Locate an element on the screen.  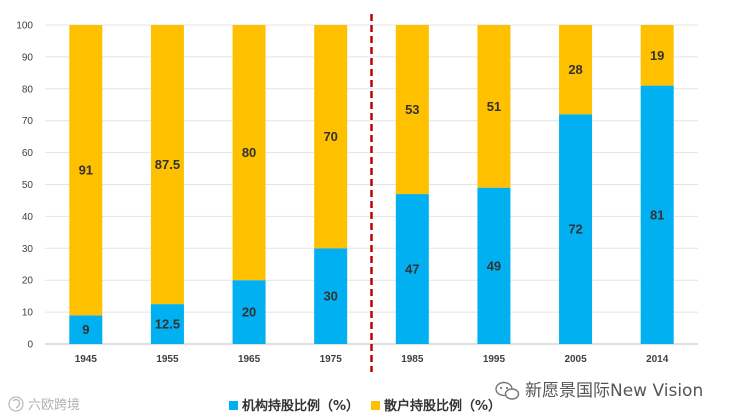
data-label: 53 is located at coordinates (412, 109).